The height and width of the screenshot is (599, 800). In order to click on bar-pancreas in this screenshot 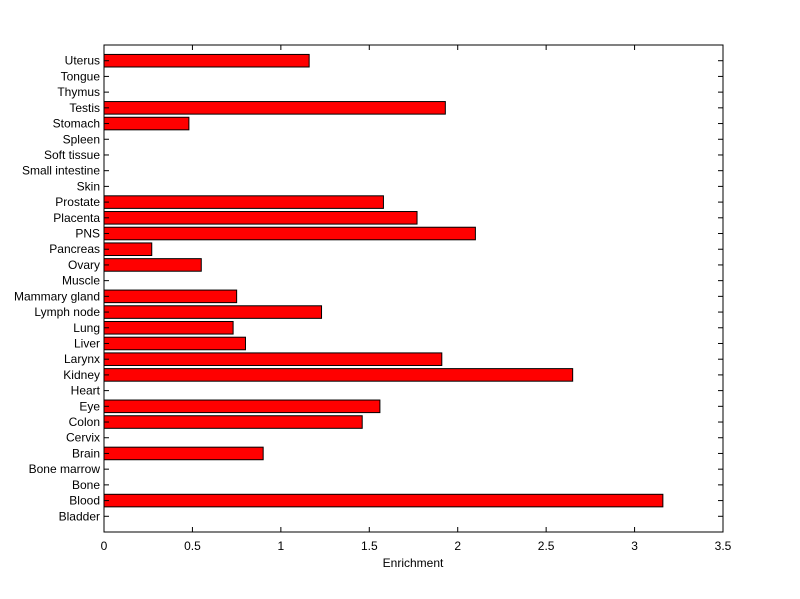, I will do `click(128, 249)`.